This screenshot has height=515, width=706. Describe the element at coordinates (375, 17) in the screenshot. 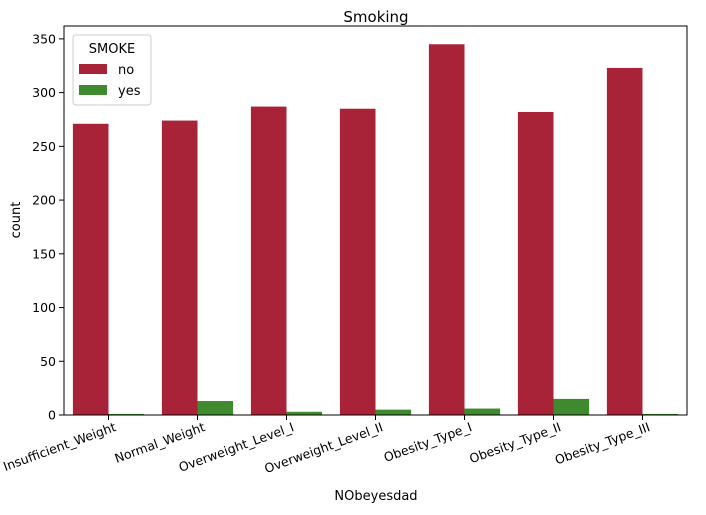

I see `chart-title: Smoking` at that location.